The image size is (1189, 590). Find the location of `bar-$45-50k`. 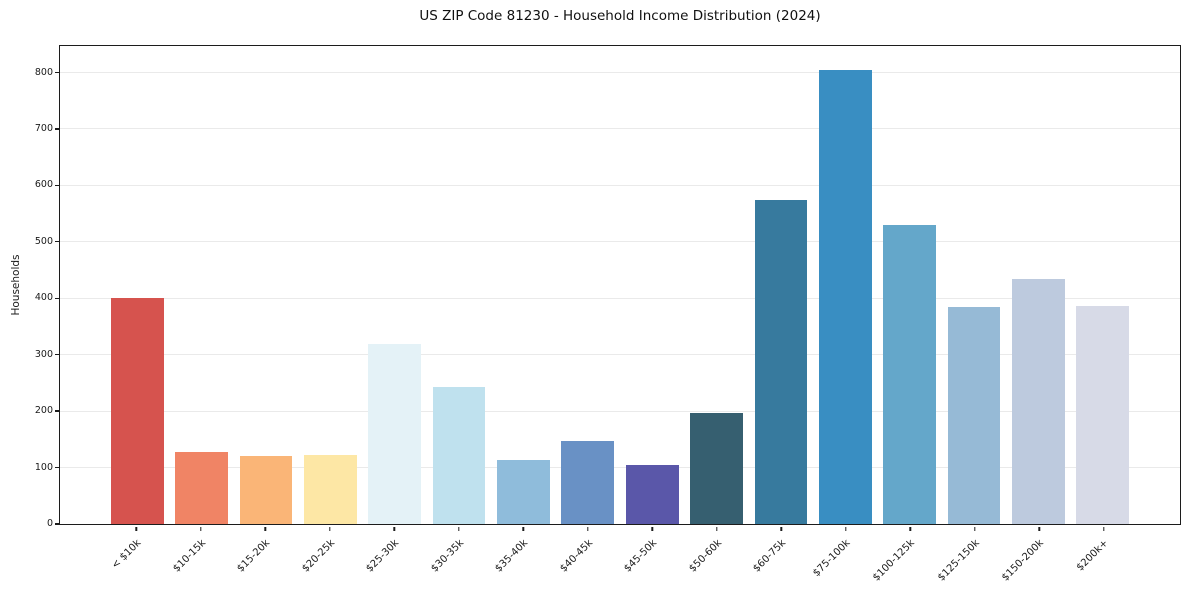

bar-$45-50k is located at coordinates (652, 494).